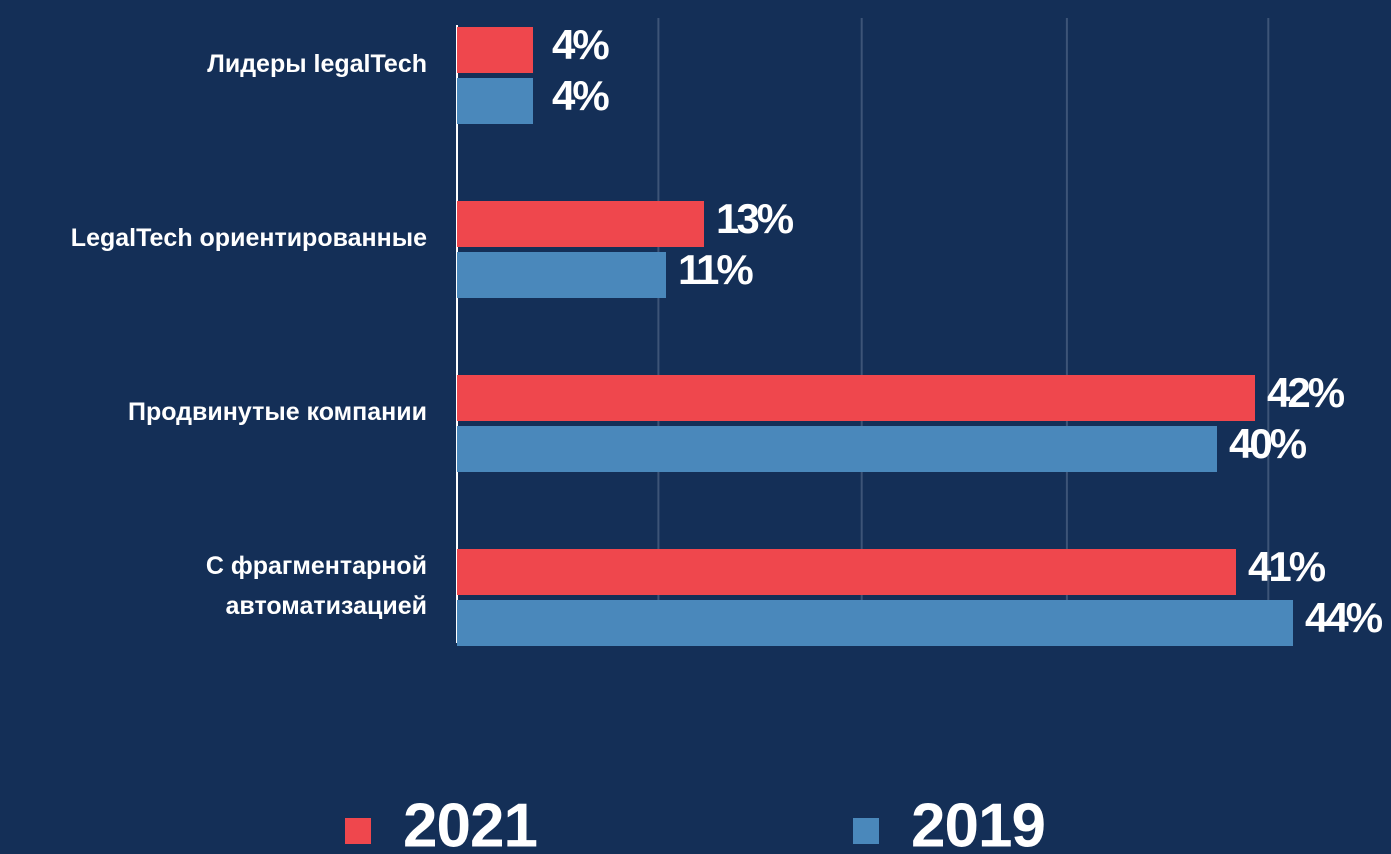  What do you see at coordinates (470, 822) in the screenshot?
I see `legend-label: 2021` at bounding box center [470, 822].